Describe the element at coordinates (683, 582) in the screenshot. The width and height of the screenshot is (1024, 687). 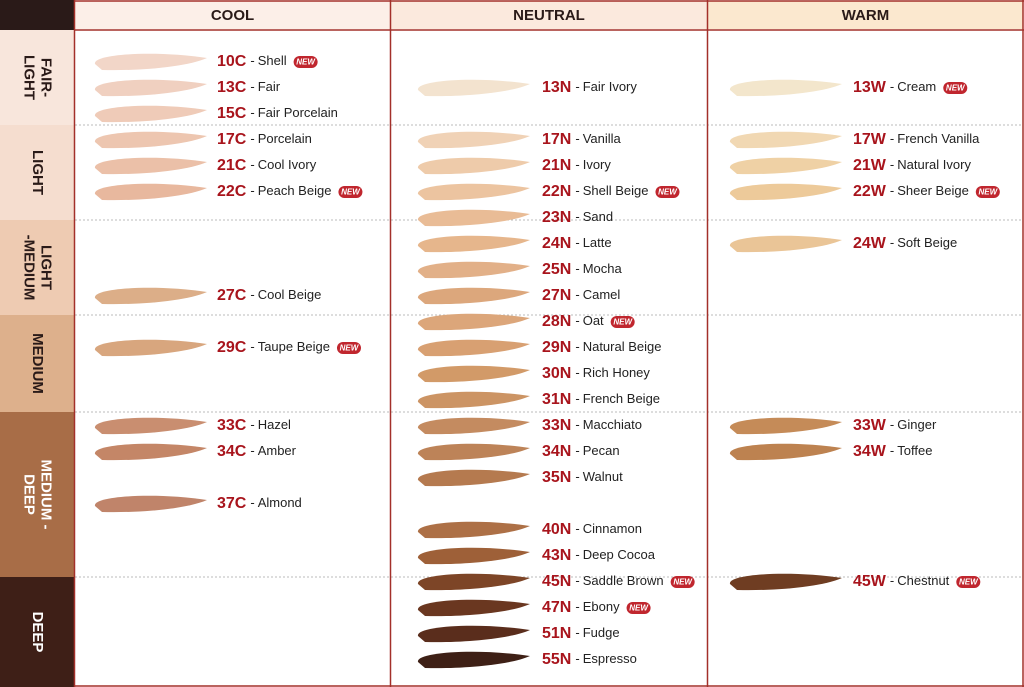
I see `new-badge-text: NEW` at that location.